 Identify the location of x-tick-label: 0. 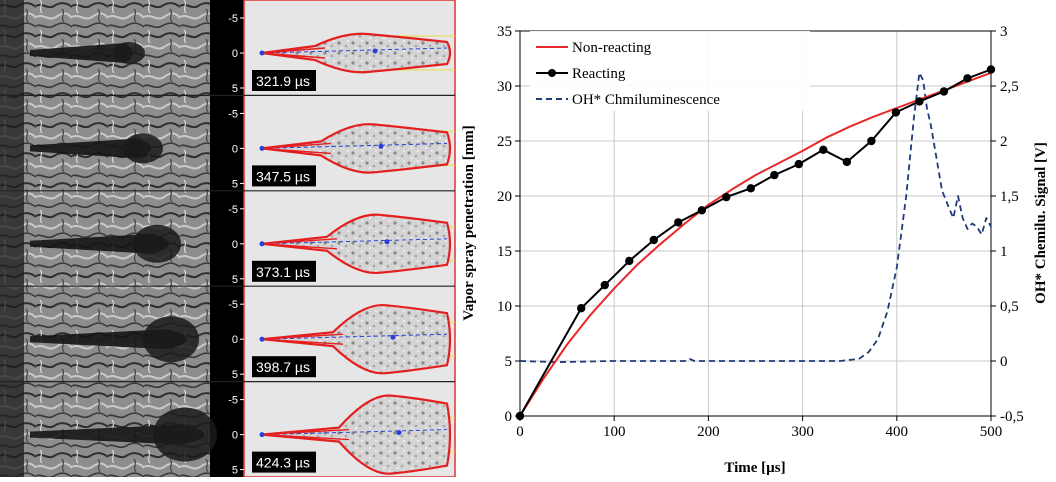
(520, 432).